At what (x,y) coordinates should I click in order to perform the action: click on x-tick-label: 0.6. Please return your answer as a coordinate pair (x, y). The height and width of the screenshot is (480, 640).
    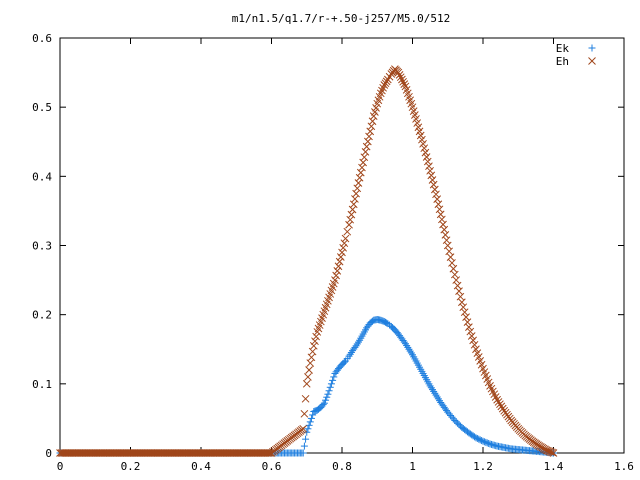
    Looking at the image, I should click on (272, 466).